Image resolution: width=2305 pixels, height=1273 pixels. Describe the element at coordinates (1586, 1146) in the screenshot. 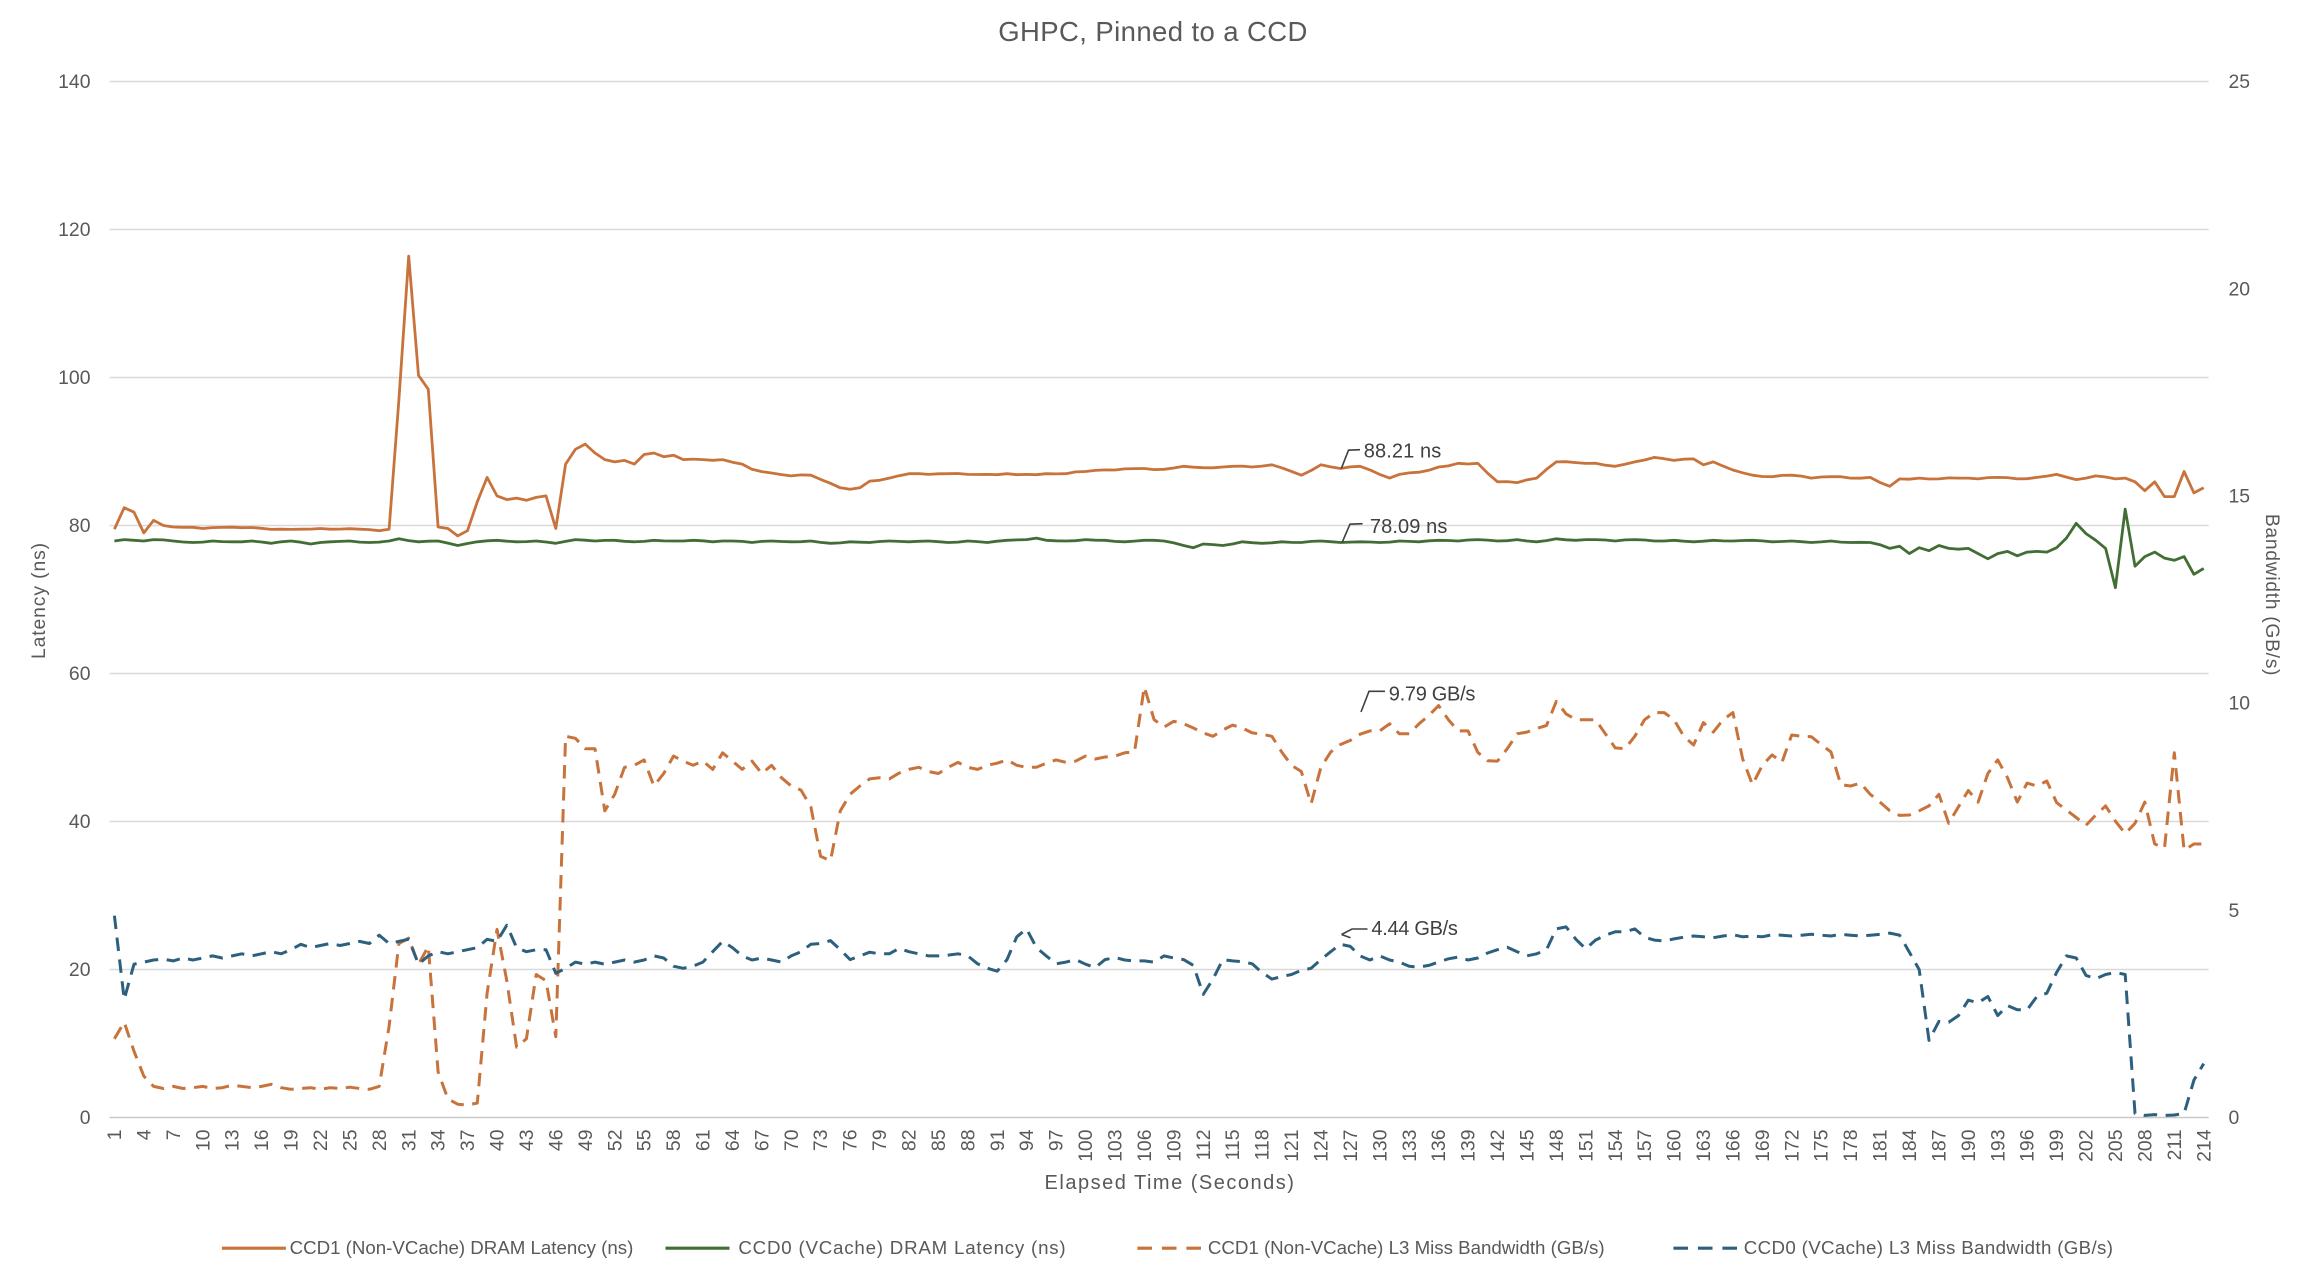

I see `svg-text: 151` at that location.